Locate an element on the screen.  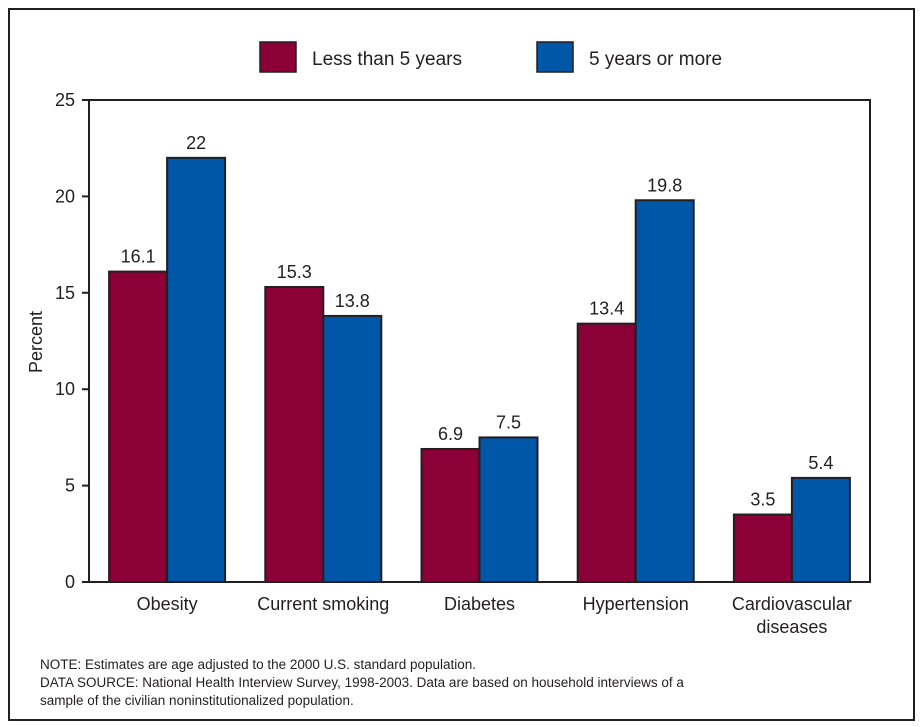
legend: Less than 5 years 5 years or more is located at coordinates (490, 57).